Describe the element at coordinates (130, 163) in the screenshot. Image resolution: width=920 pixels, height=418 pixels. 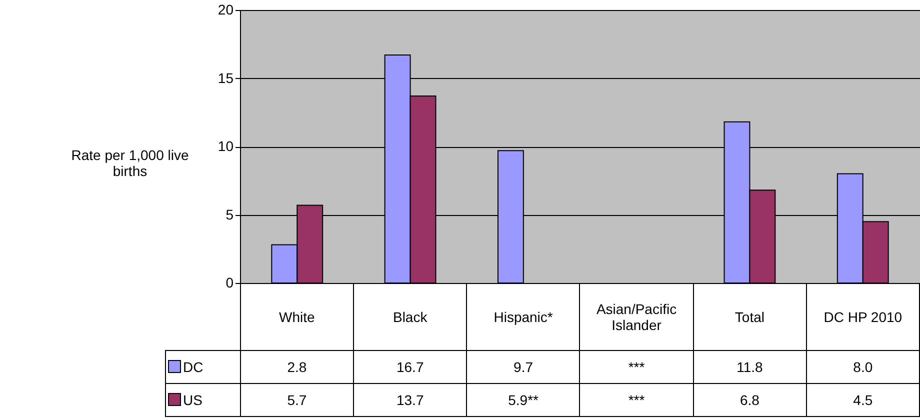
I see `y-axis-title: Rate per 1,000 live births` at that location.